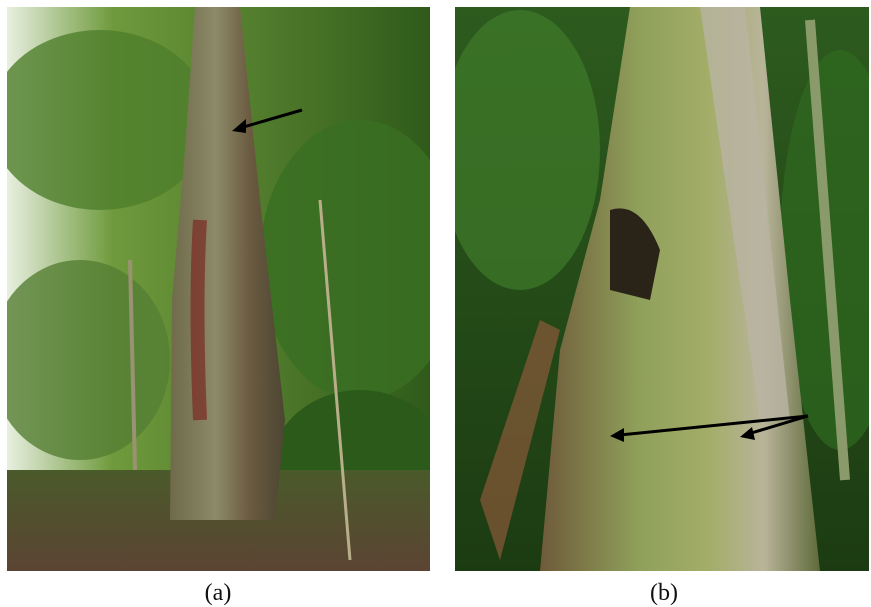 Image resolution: width=871 pixels, height=607 pixels. Describe the element at coordinates (664, 593) in the screenshot. I see `panel-label: (b)` at that location.